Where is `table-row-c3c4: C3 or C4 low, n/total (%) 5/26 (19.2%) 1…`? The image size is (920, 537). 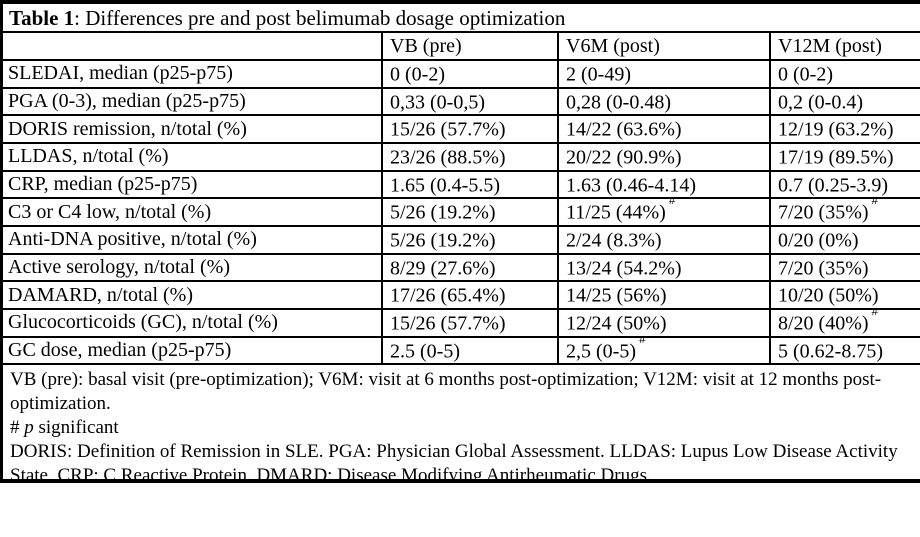
table-row-c3c4: C3 or C4 low, n/total (%) 5/26 (19.2%) 1… is located at coordinates (461, 212).